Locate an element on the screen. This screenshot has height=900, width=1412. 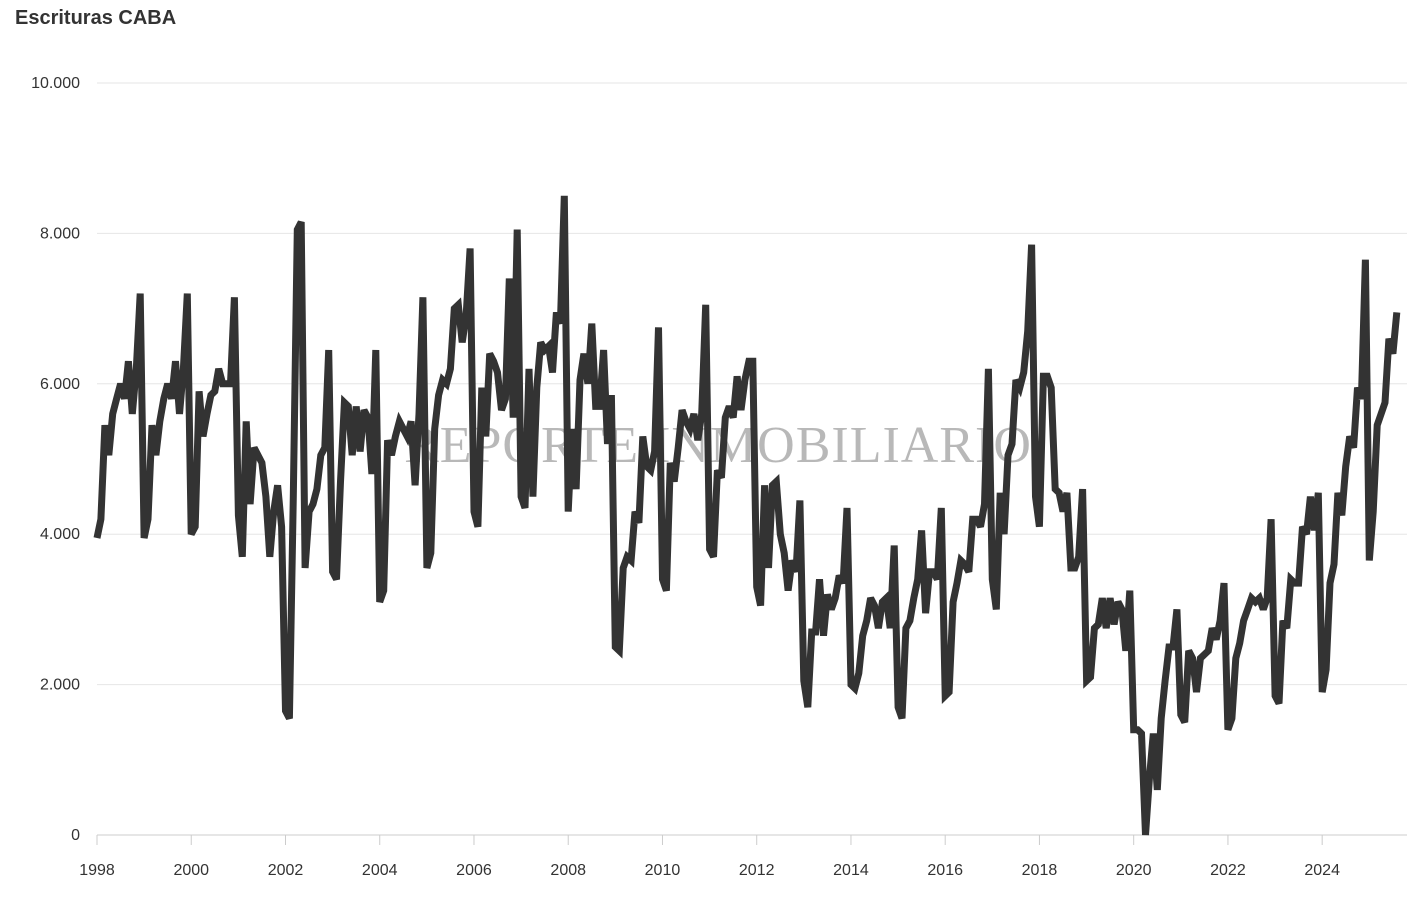
x-tick-label: 2012 is located at coordinates (757, 870).